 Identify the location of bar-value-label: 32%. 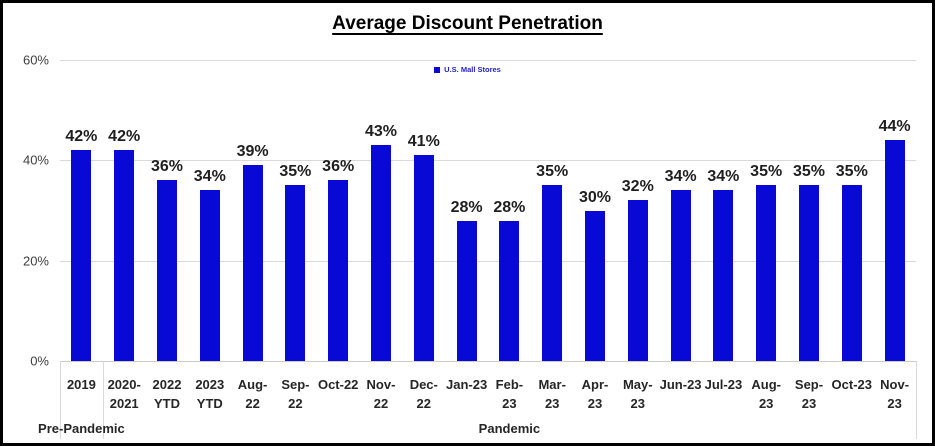
(637, 187).